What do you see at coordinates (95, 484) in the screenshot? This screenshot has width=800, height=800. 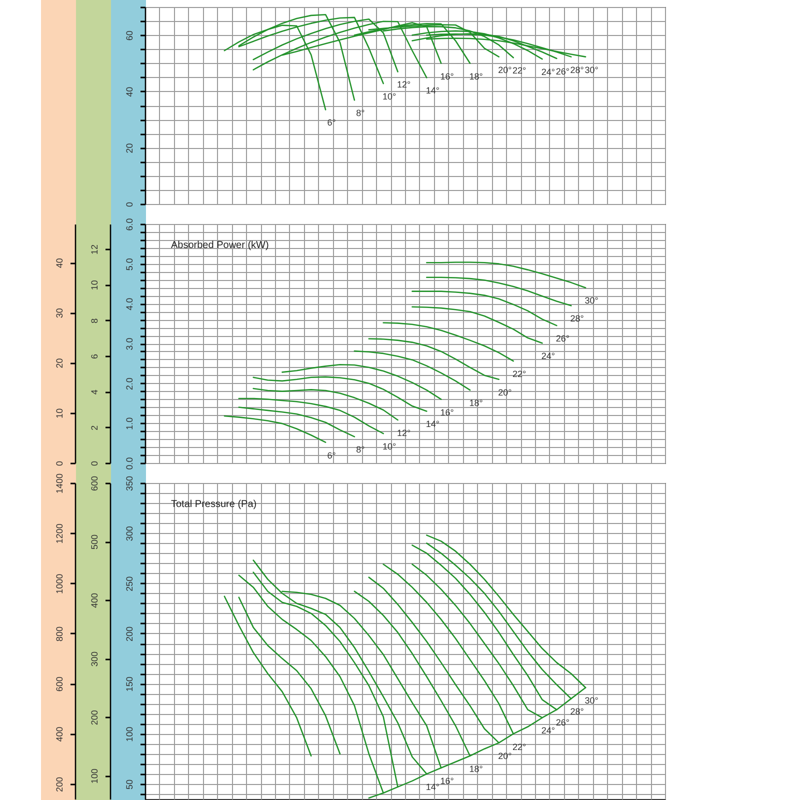 I see `y2-tick-label: 600` at bounding box center [95, 484].